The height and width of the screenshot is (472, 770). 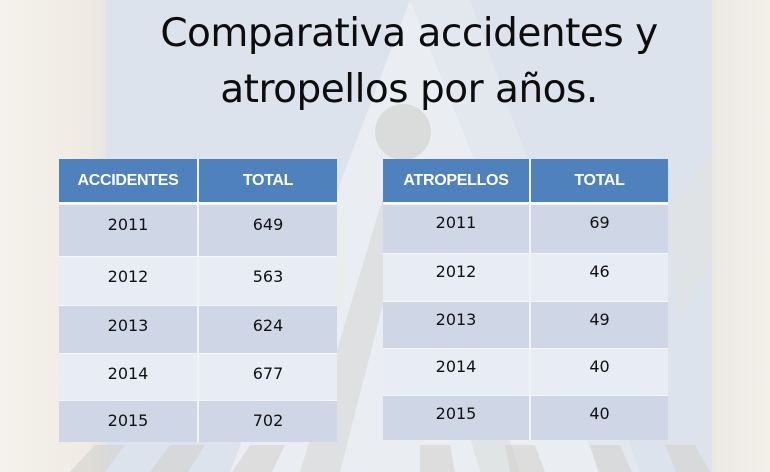 I want to click on title-line-1: Comparativa accidentes y, so click(x=409, y=33).